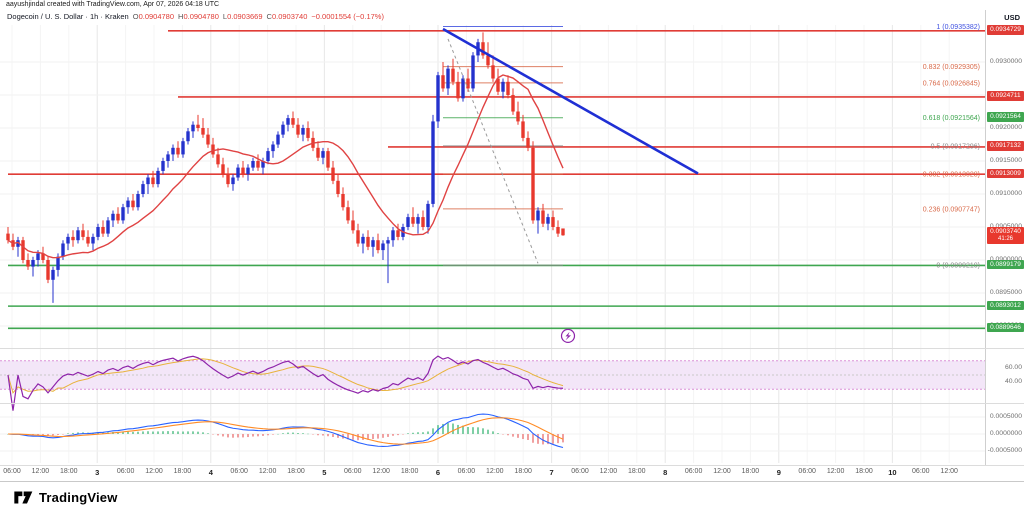  Describe the element at coordinates (135, 16) in the screenshot. I see `ohlc-key: O` at that location.